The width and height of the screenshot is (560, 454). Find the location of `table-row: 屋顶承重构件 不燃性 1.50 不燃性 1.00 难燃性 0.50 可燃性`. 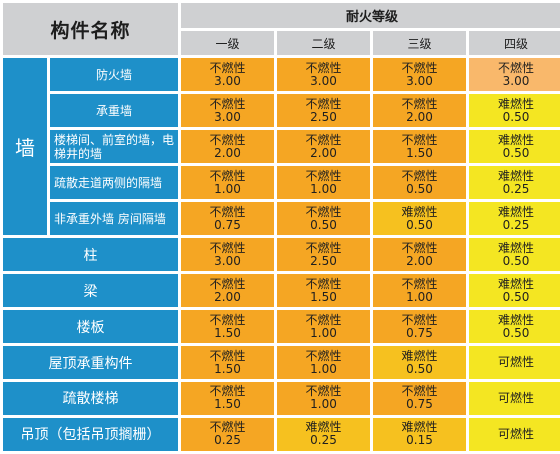

table-row: 屋顶承重构件 不燃性 1.50 不燃性 1.00 难燃性 0.50 可燃性 is located at coordinates (281, 363).